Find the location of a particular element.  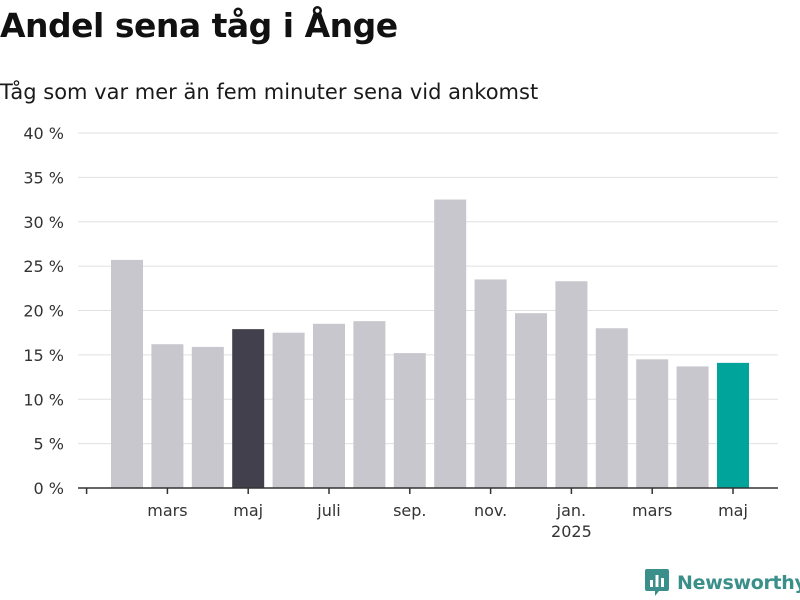

x-axis: mars maj juli sep. nov. jan. 2025 mars maj is located at coordinates (428, 514).